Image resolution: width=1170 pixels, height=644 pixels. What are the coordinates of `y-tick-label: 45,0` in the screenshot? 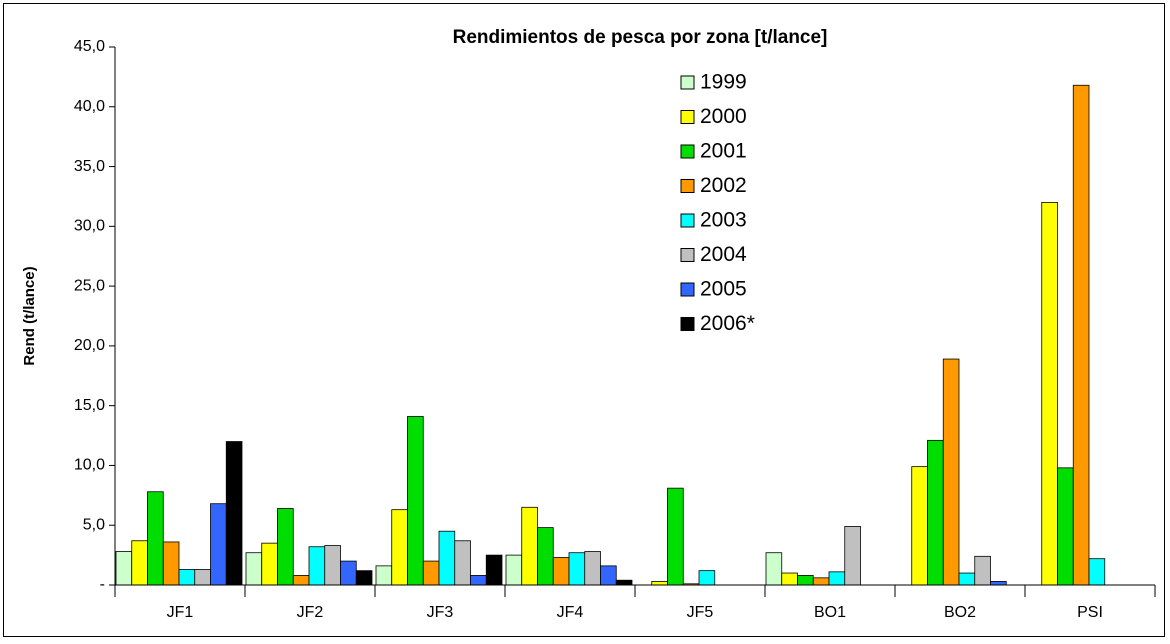 It's located at (89, 46).